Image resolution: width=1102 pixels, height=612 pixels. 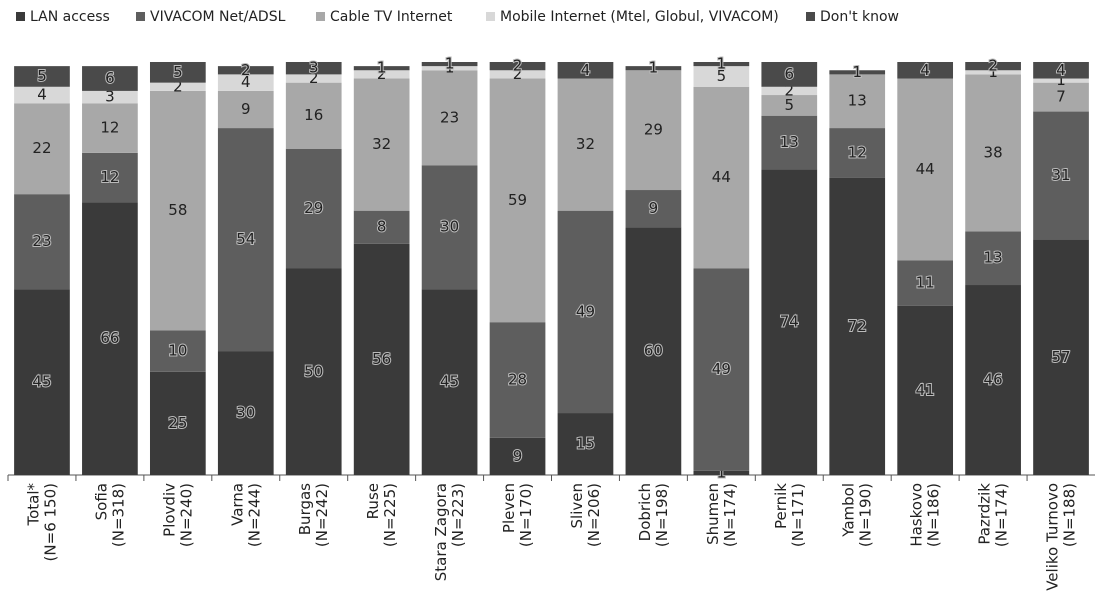 What do you see at coordinates (109, 515) in the screenshot?
I see `x-tick-label: Sofia(N=318)` at bounding box center [109, 515].